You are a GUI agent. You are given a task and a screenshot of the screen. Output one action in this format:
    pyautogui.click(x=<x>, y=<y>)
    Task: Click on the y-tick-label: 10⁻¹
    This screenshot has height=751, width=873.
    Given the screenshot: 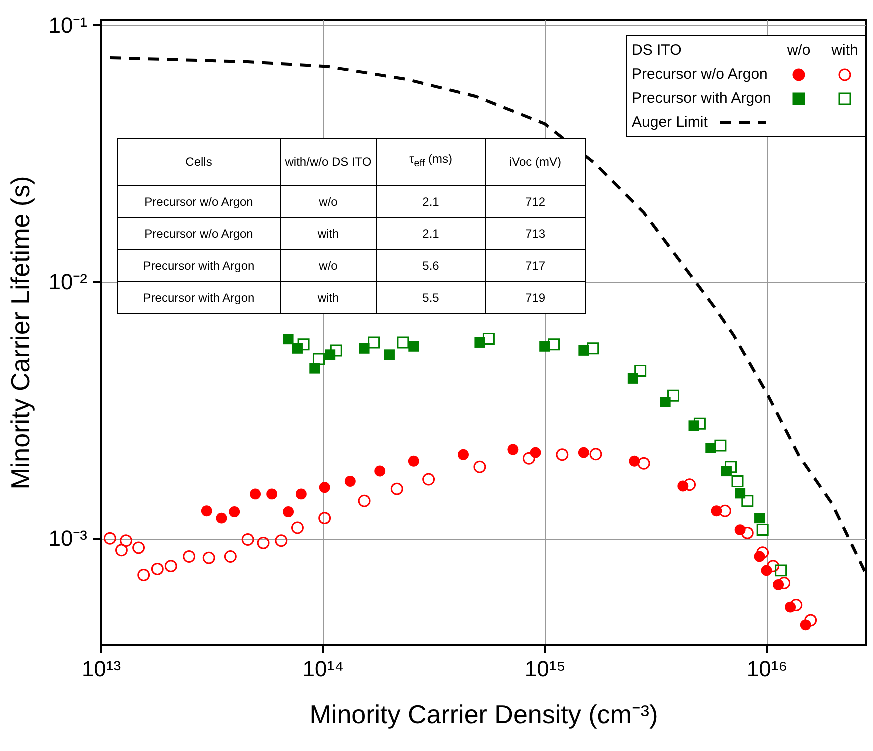 What is the action you would take?
    pyautogui.click(x=68, y=25)
    